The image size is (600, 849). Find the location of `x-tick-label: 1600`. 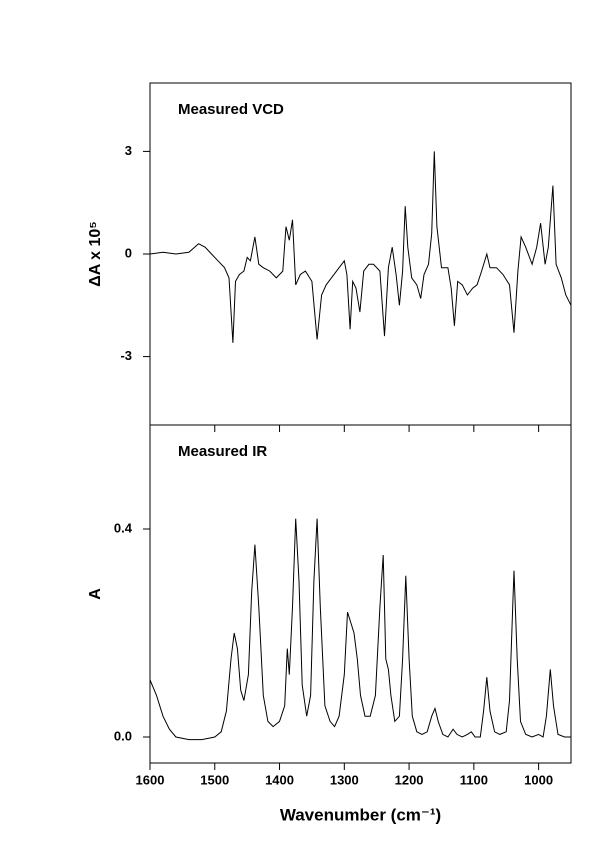

x-tick-label: 1600 is located at coordinates (150, 779).